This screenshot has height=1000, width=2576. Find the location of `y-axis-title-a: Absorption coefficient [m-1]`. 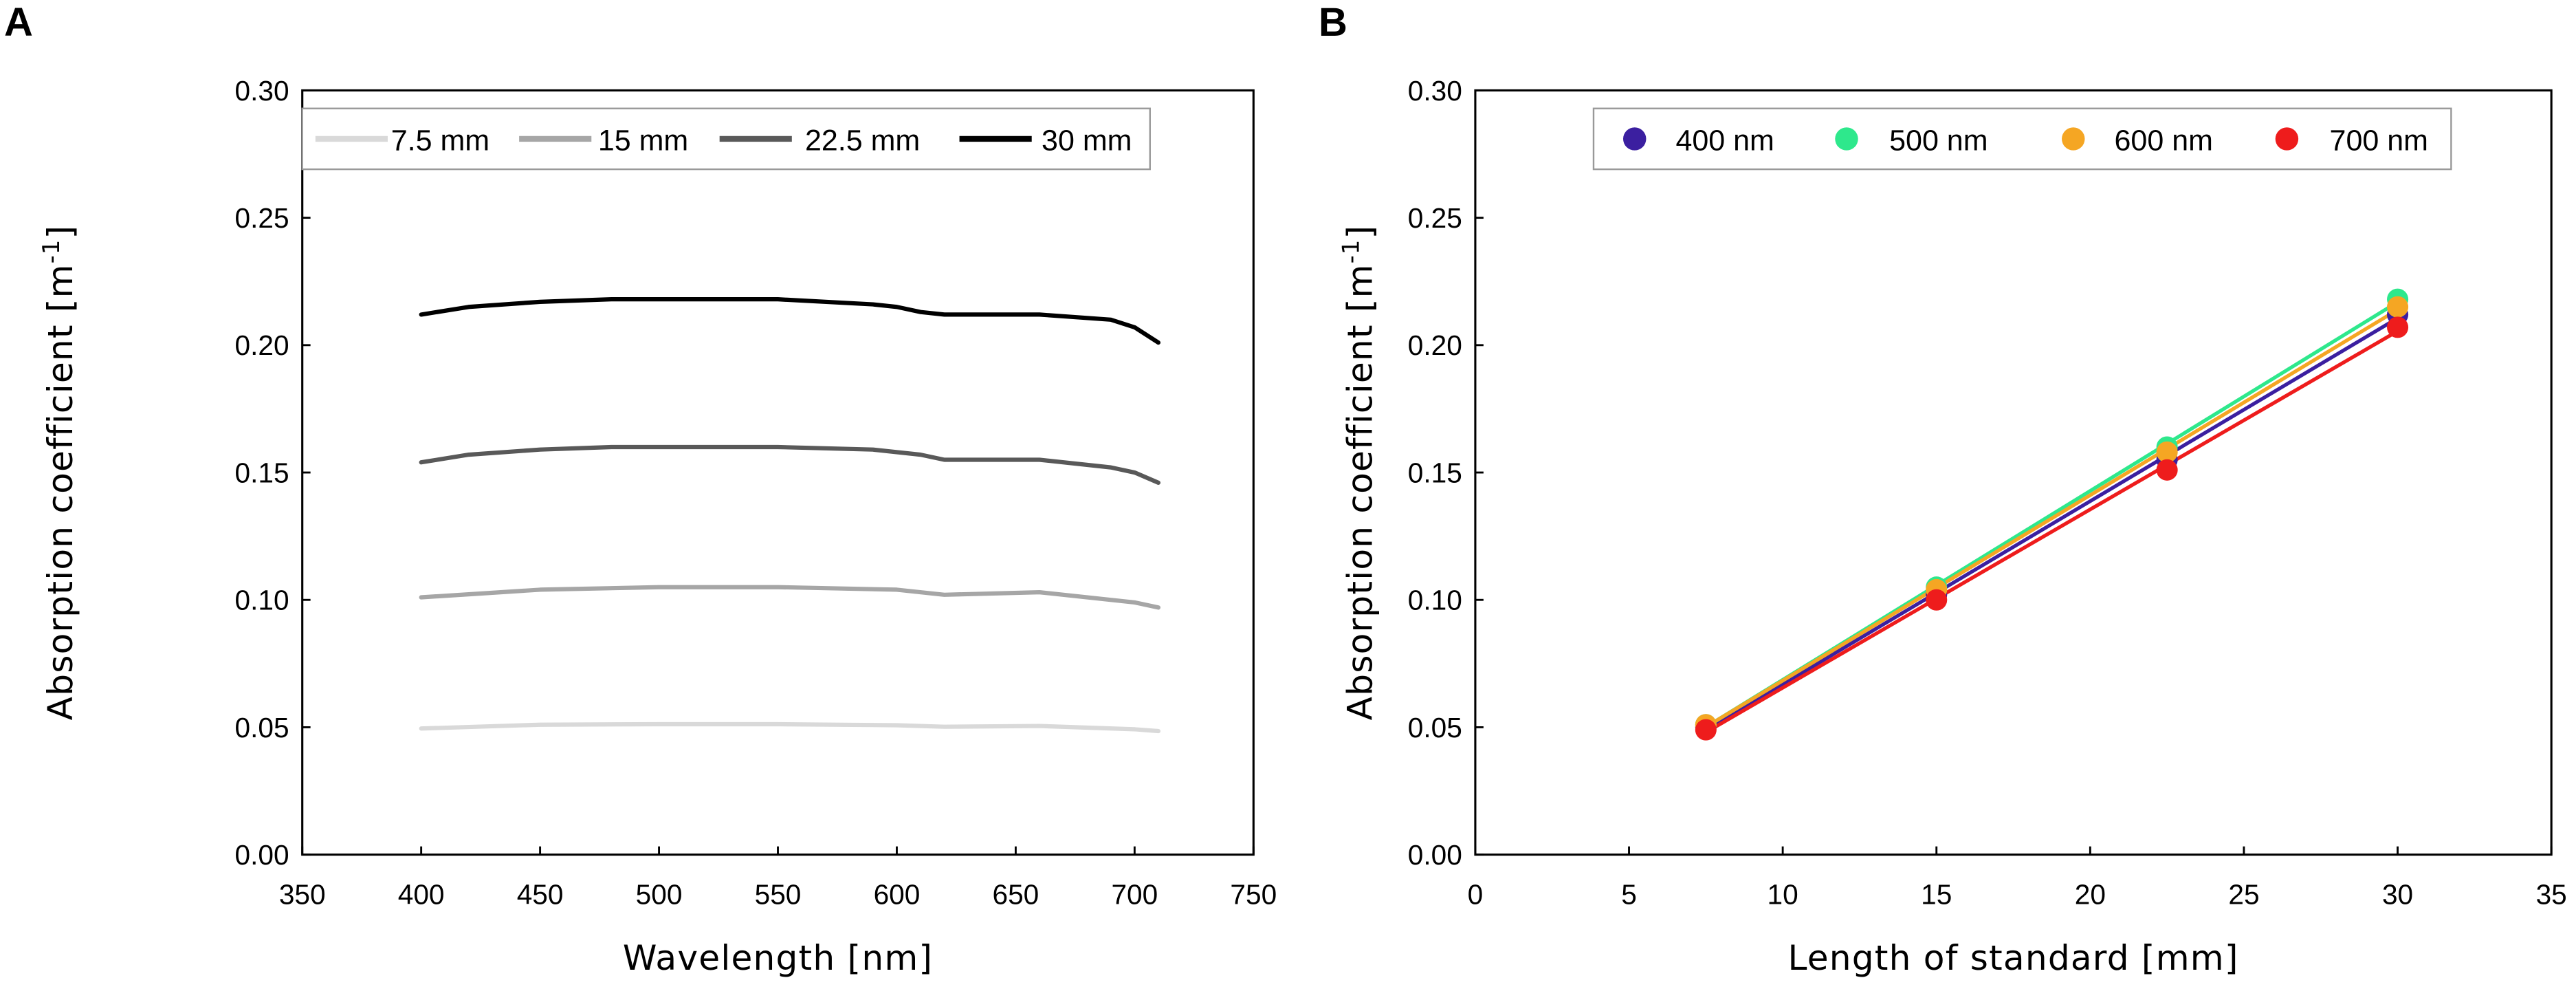

y-axis-title-a: Absorption coefficient [m-1] is located at coordinates (59, 473).